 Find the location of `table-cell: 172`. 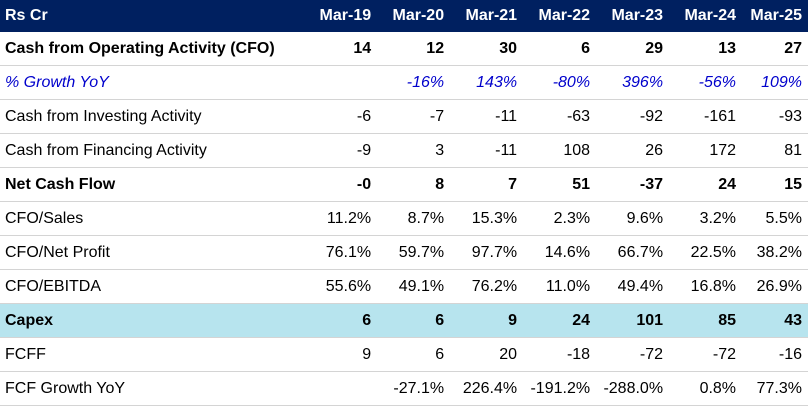

table-cell: 172 is located at coordinates (706, 150).